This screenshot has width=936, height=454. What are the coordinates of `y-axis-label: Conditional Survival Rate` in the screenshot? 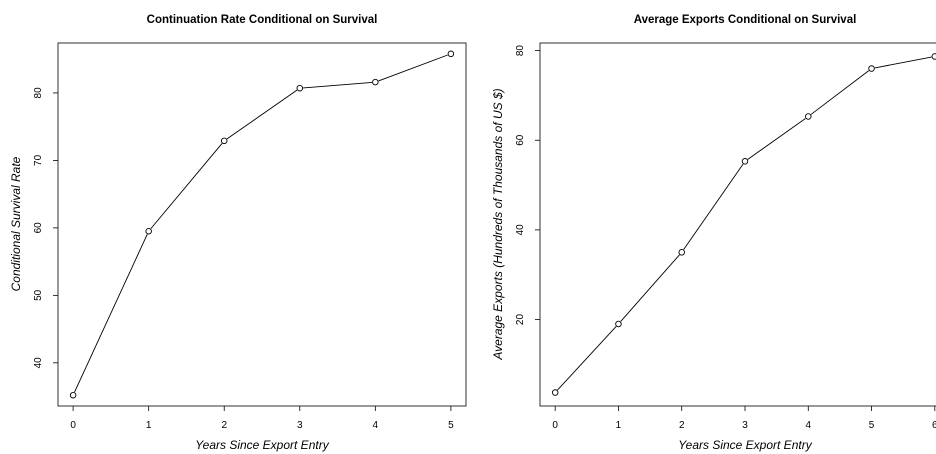 It's located at (16, 223).